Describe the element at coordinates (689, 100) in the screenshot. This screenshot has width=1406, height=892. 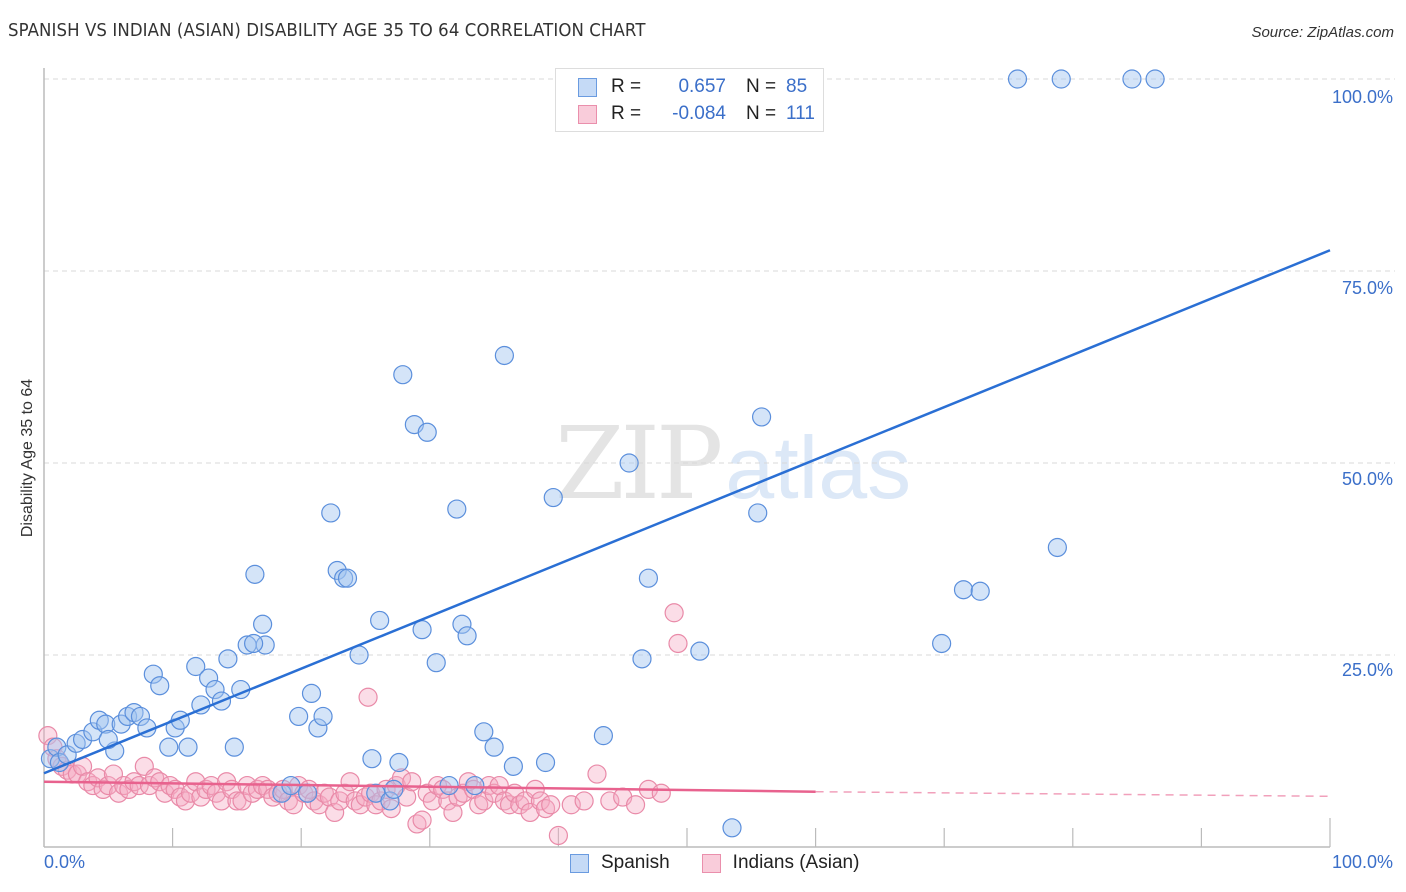
I see `correlation-legend: R = 0.657 N = 85 R = -0.084 N = 111` at that location.